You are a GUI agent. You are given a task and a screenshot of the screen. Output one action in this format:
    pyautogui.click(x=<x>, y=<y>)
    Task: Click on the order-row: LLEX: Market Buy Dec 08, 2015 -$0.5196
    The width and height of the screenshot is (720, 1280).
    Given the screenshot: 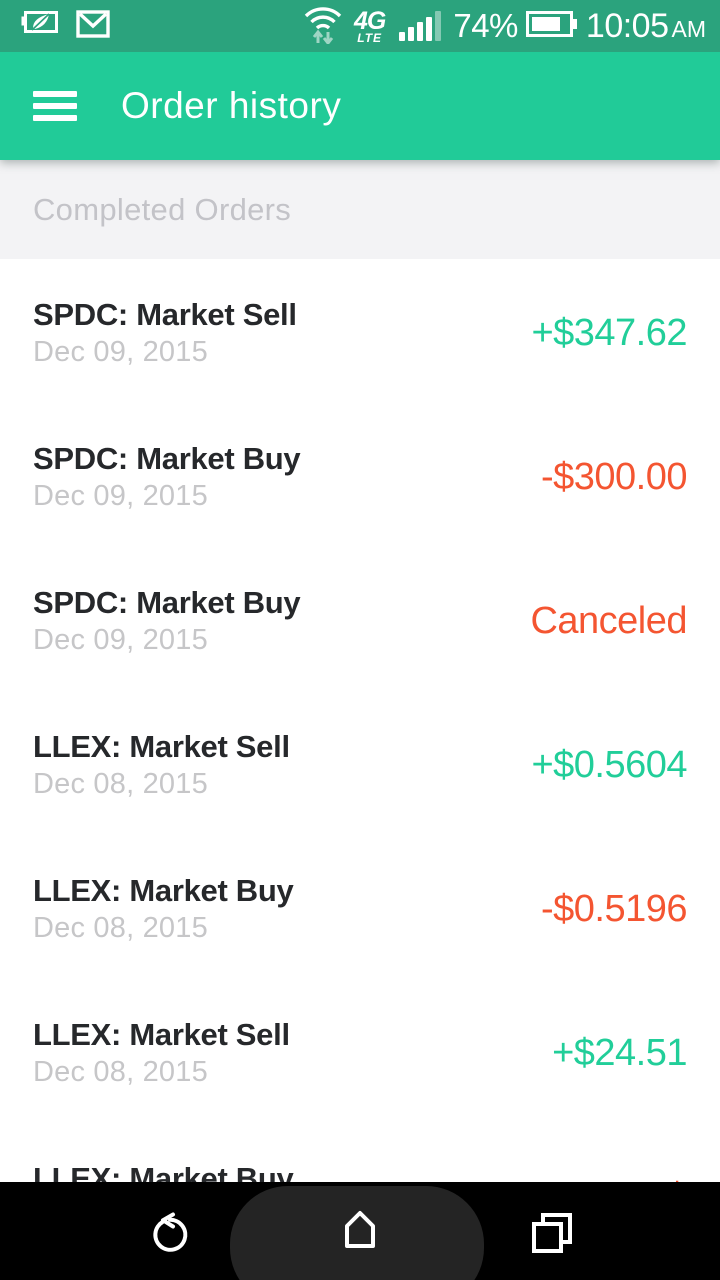 What is the action you would take?
    pyautogui.click(x=360, y=907)
    